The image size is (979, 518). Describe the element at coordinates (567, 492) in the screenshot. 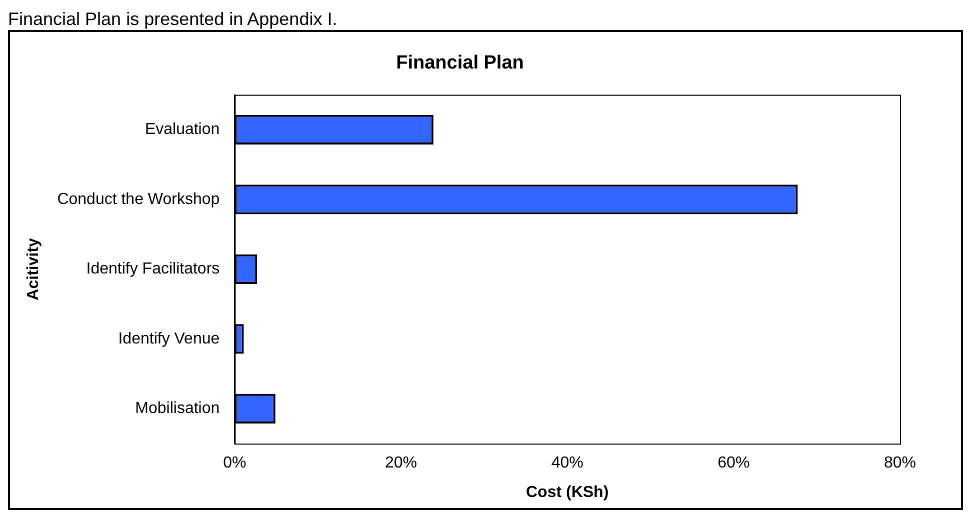

I see `x-axis-title: Cost (KSh)` at that location.